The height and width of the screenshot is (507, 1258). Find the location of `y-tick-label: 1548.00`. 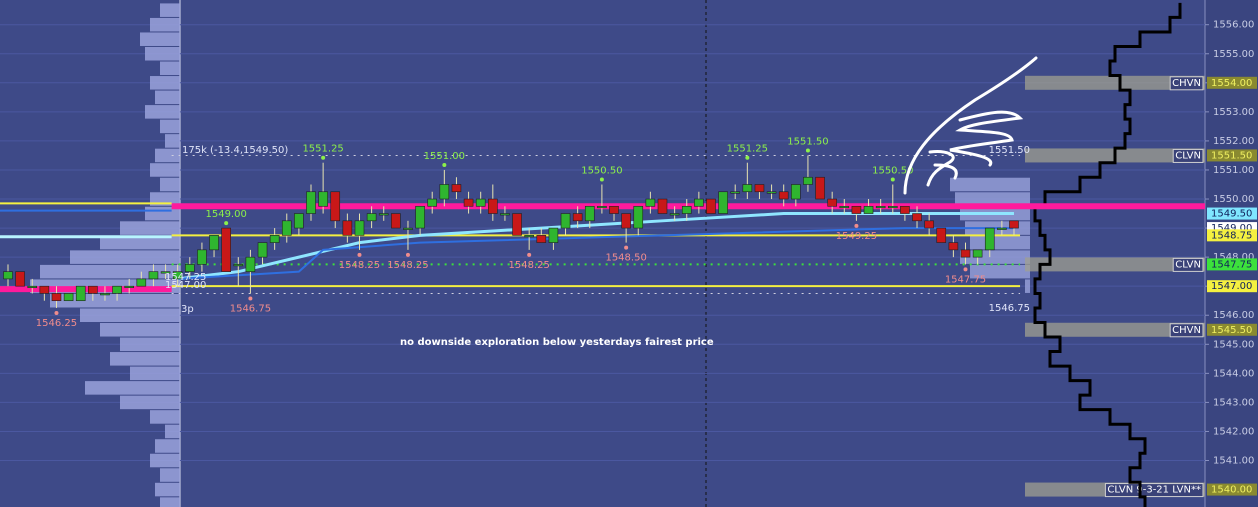

y-tick-label: 1548.00 is located at coordinates (1233, 257).